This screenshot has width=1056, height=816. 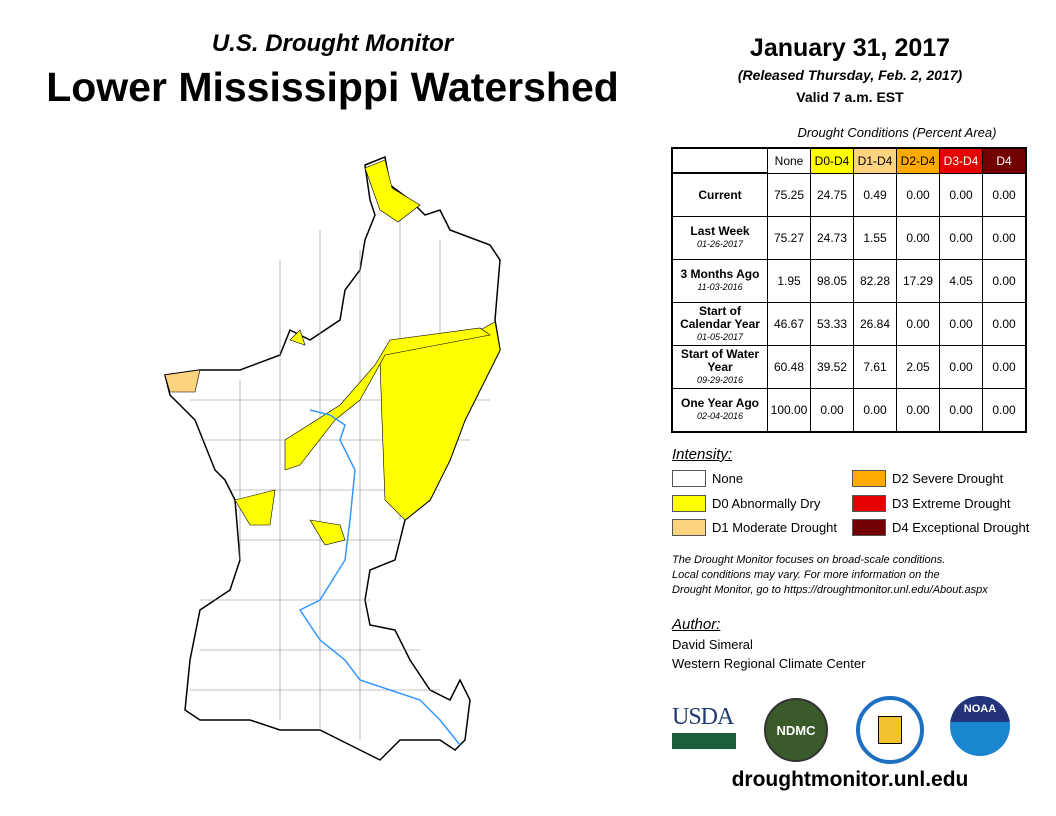 I want to click on col-d0-d4: D0-D4, so click(x=832, y=160).